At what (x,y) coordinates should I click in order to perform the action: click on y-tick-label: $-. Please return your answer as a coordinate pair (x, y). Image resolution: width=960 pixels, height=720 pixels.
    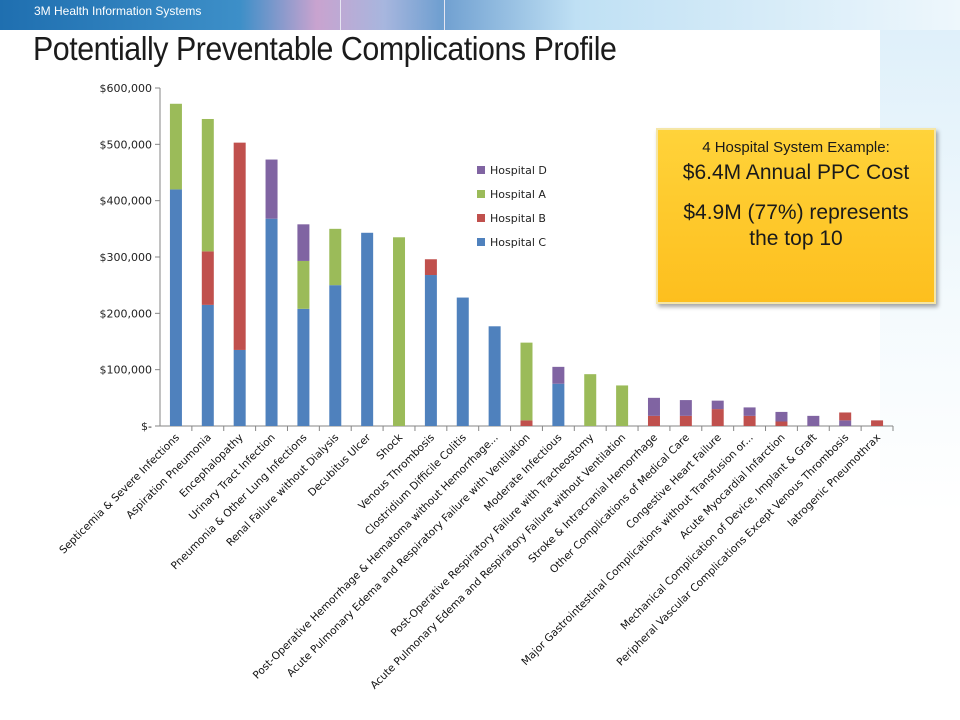
    Looking at the image, I should click on (146, 426).